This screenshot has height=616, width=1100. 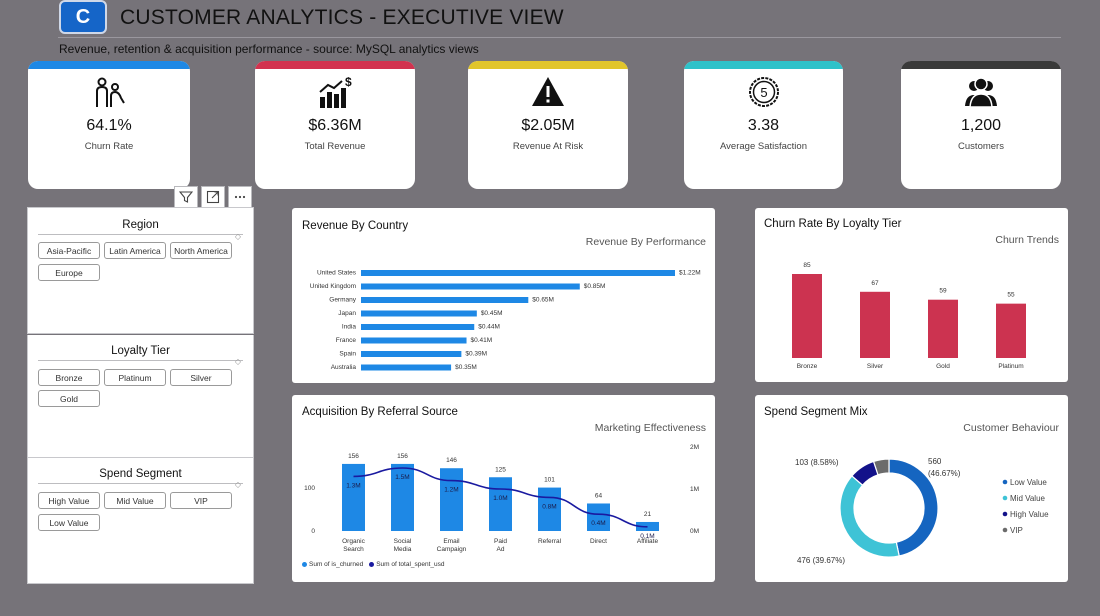 I want to click on app-logo: C, so click(x=83, y=17).